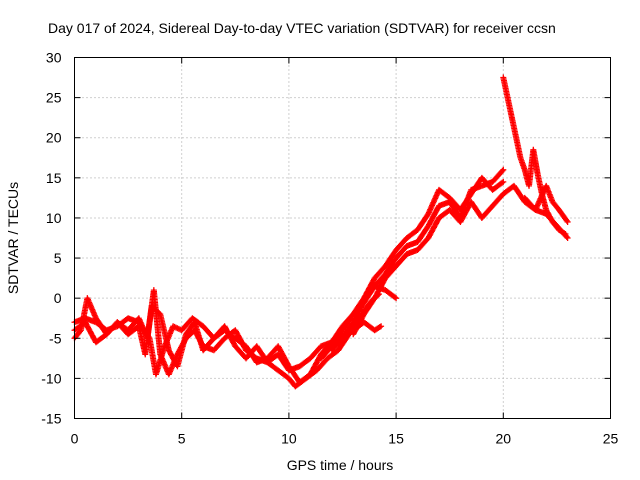 Image resolution: width=640 pixels, height=480 pixels. What do you see at coordinates (51, 419) in the screenshot?
I see `y-tick-label: -15` at bounding box center [51, 419].